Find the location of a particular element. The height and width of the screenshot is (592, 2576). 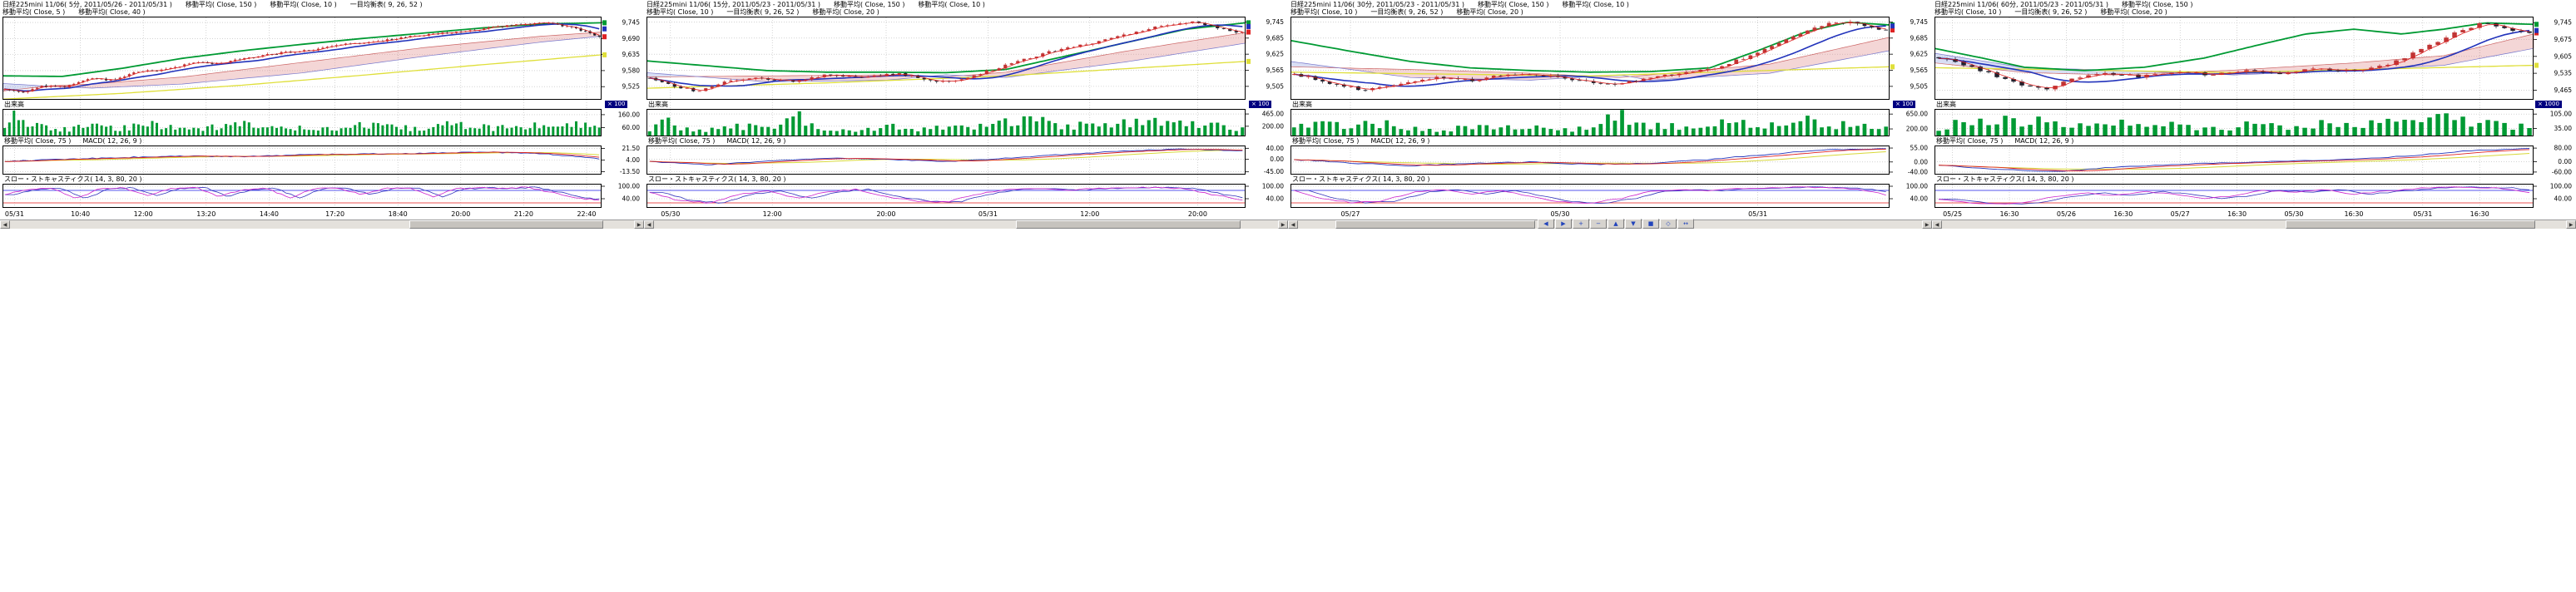

tool-grid-toggle-icon: ■ is located at coordinates (1651, 224).